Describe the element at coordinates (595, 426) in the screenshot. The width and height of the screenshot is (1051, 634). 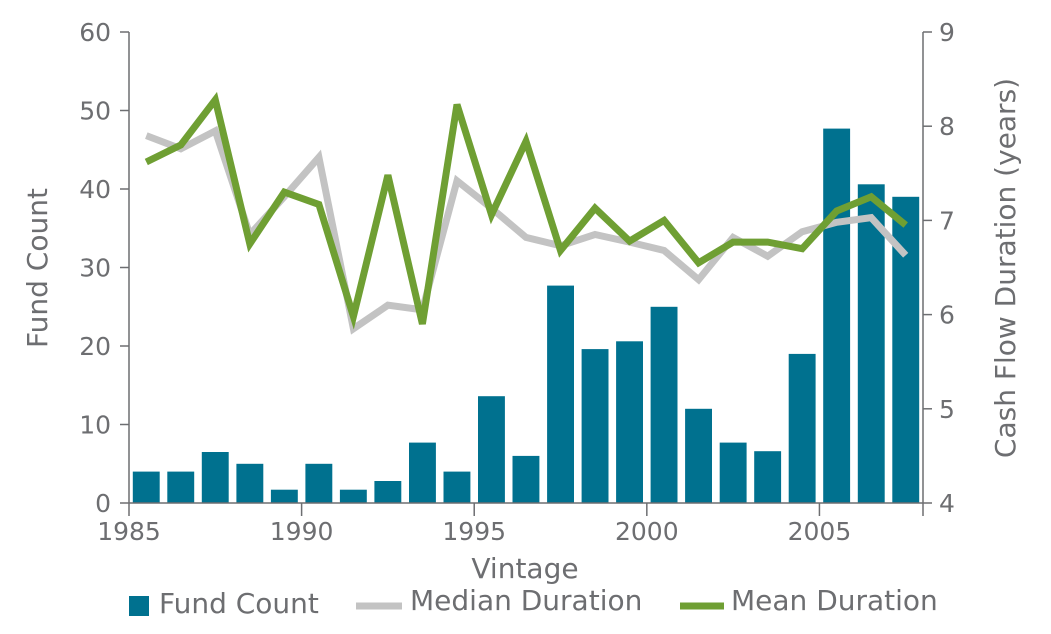
I see `bar-fund-count-1998` at that location.